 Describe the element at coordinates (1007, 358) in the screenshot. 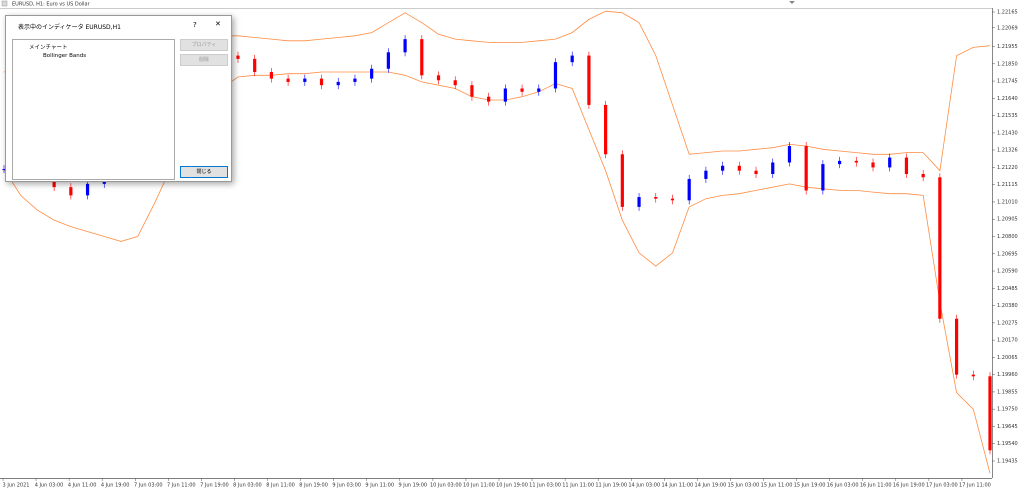

I see `price-label: 1.20065` at that location.